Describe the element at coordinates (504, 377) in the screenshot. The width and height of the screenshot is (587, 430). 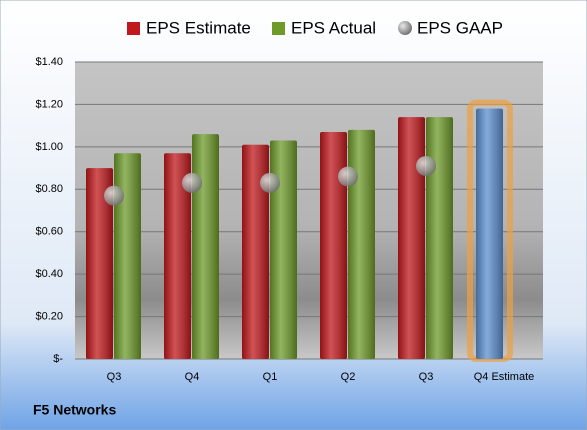
I see `x-tick-label: Q4 Estimate` at that location.